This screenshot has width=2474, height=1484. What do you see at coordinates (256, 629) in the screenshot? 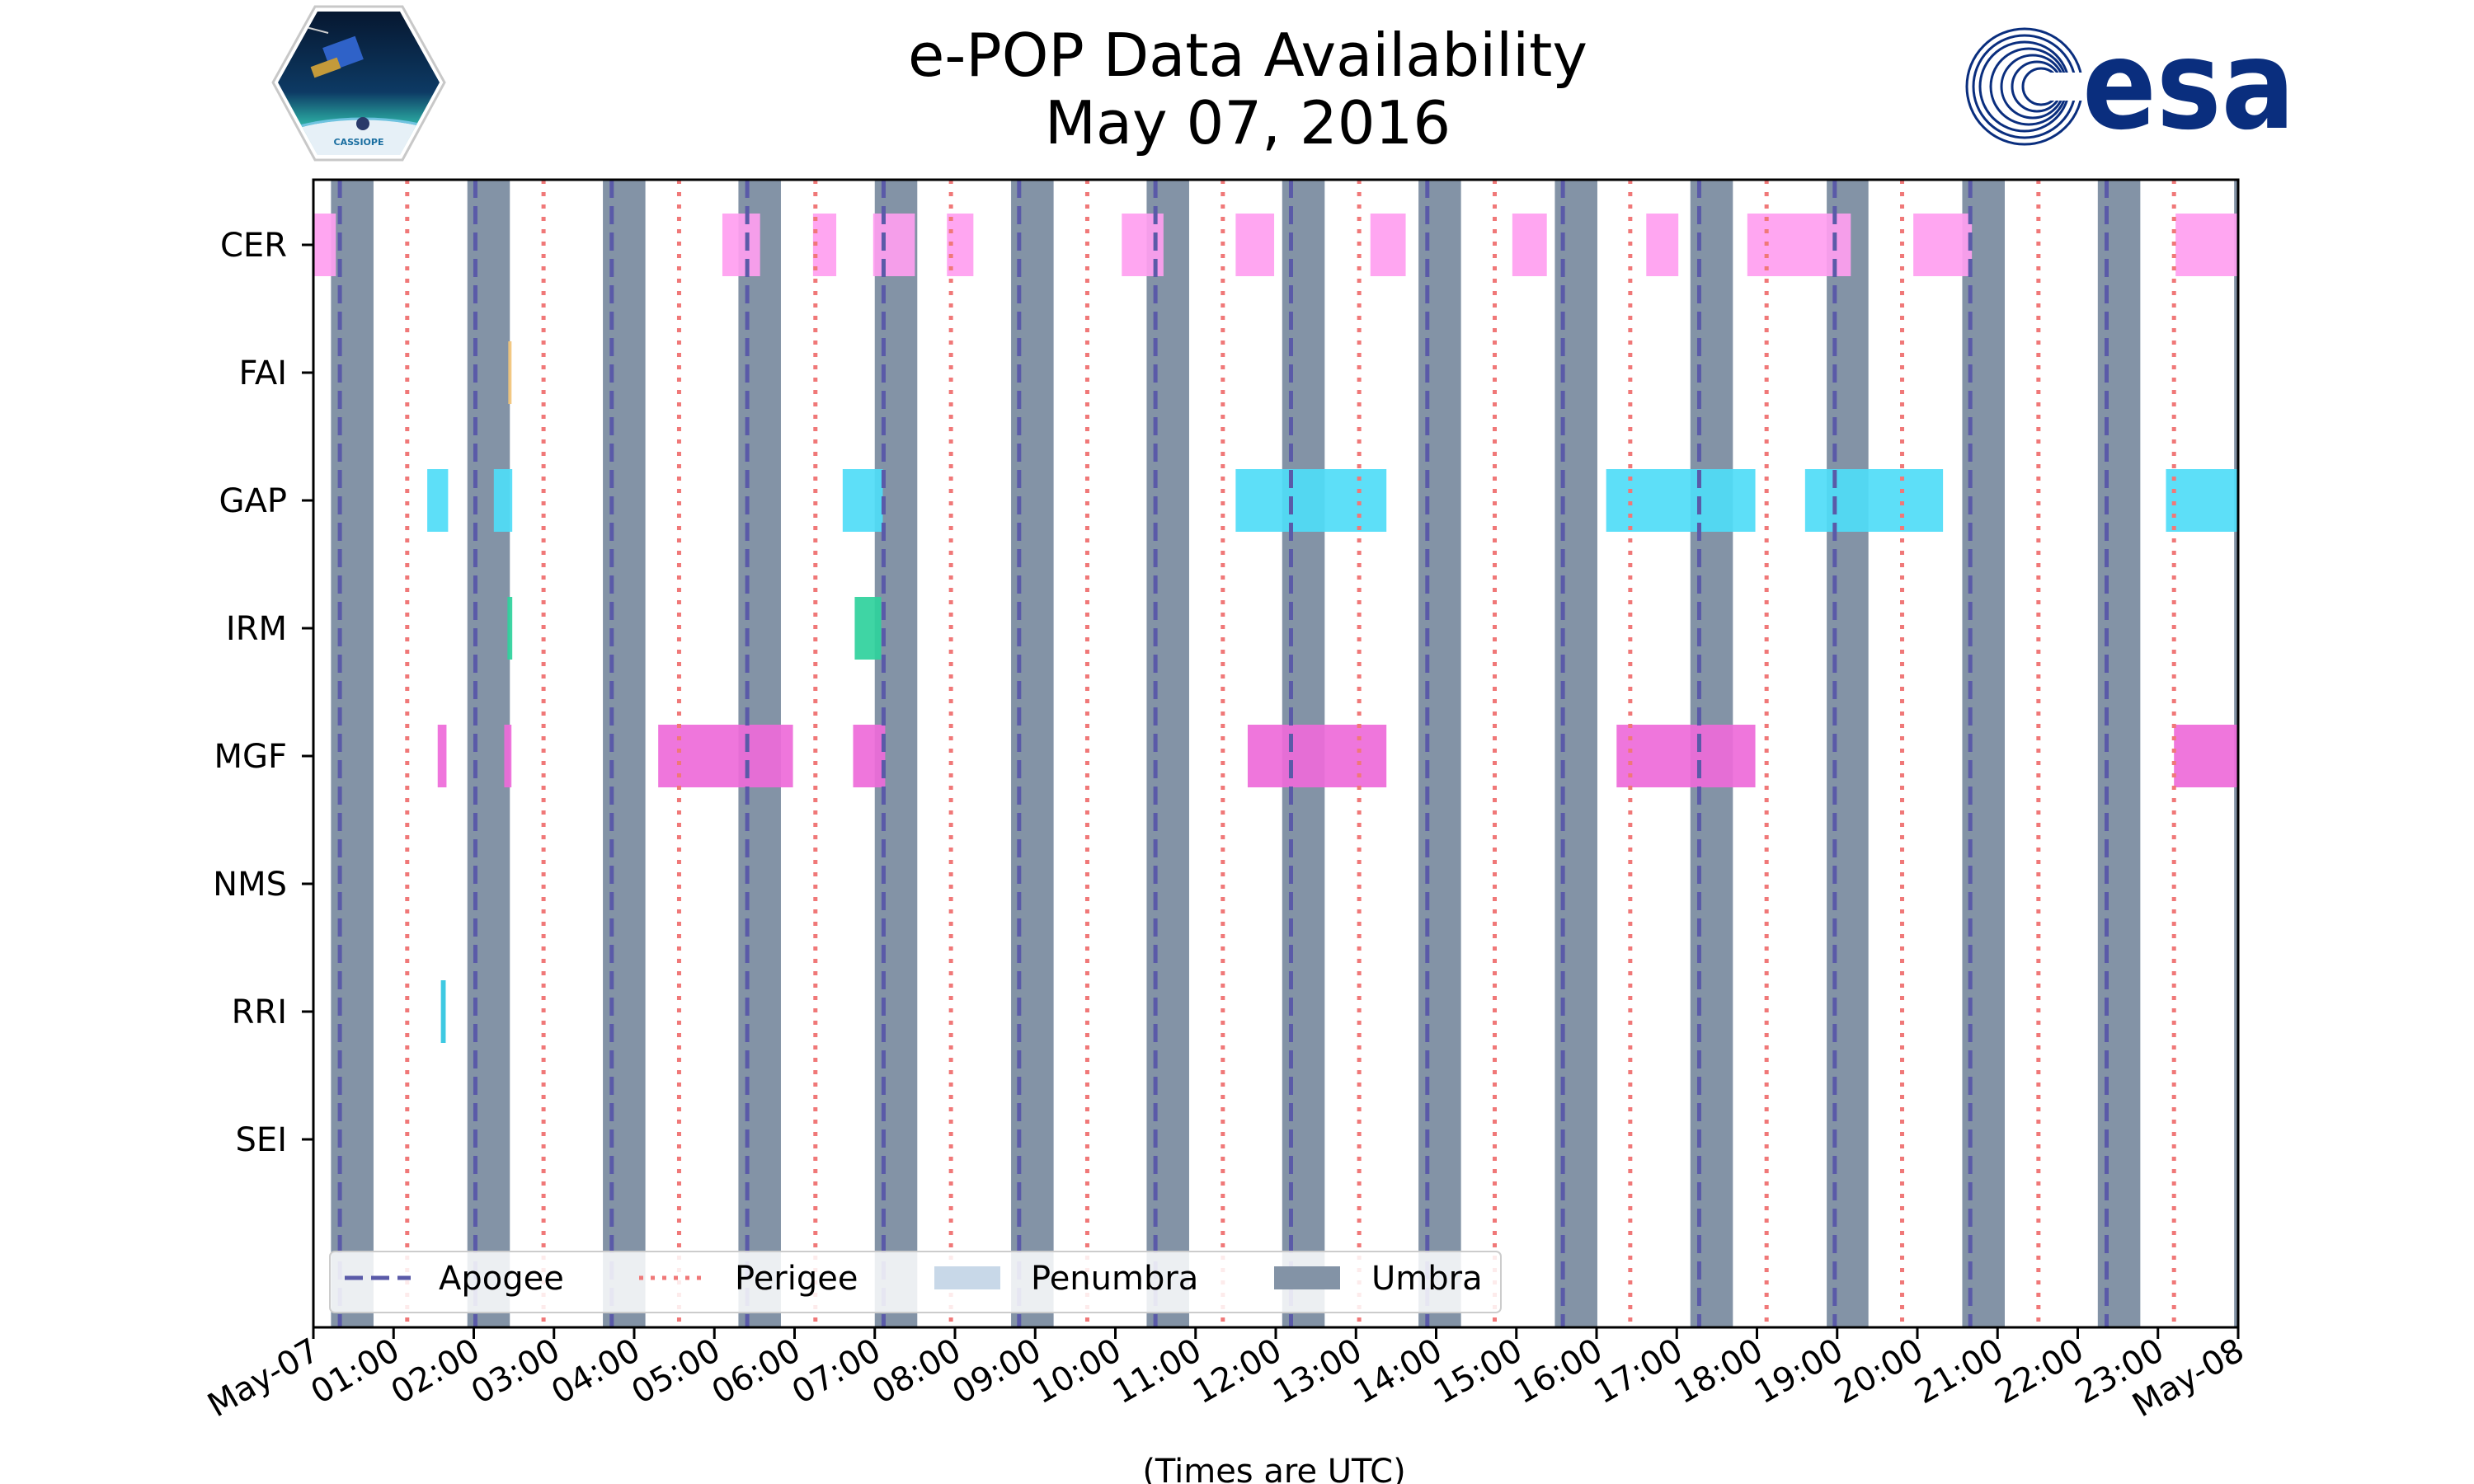
I see `y-tick-label-irm: IRM` at bounding box center [256, 629].